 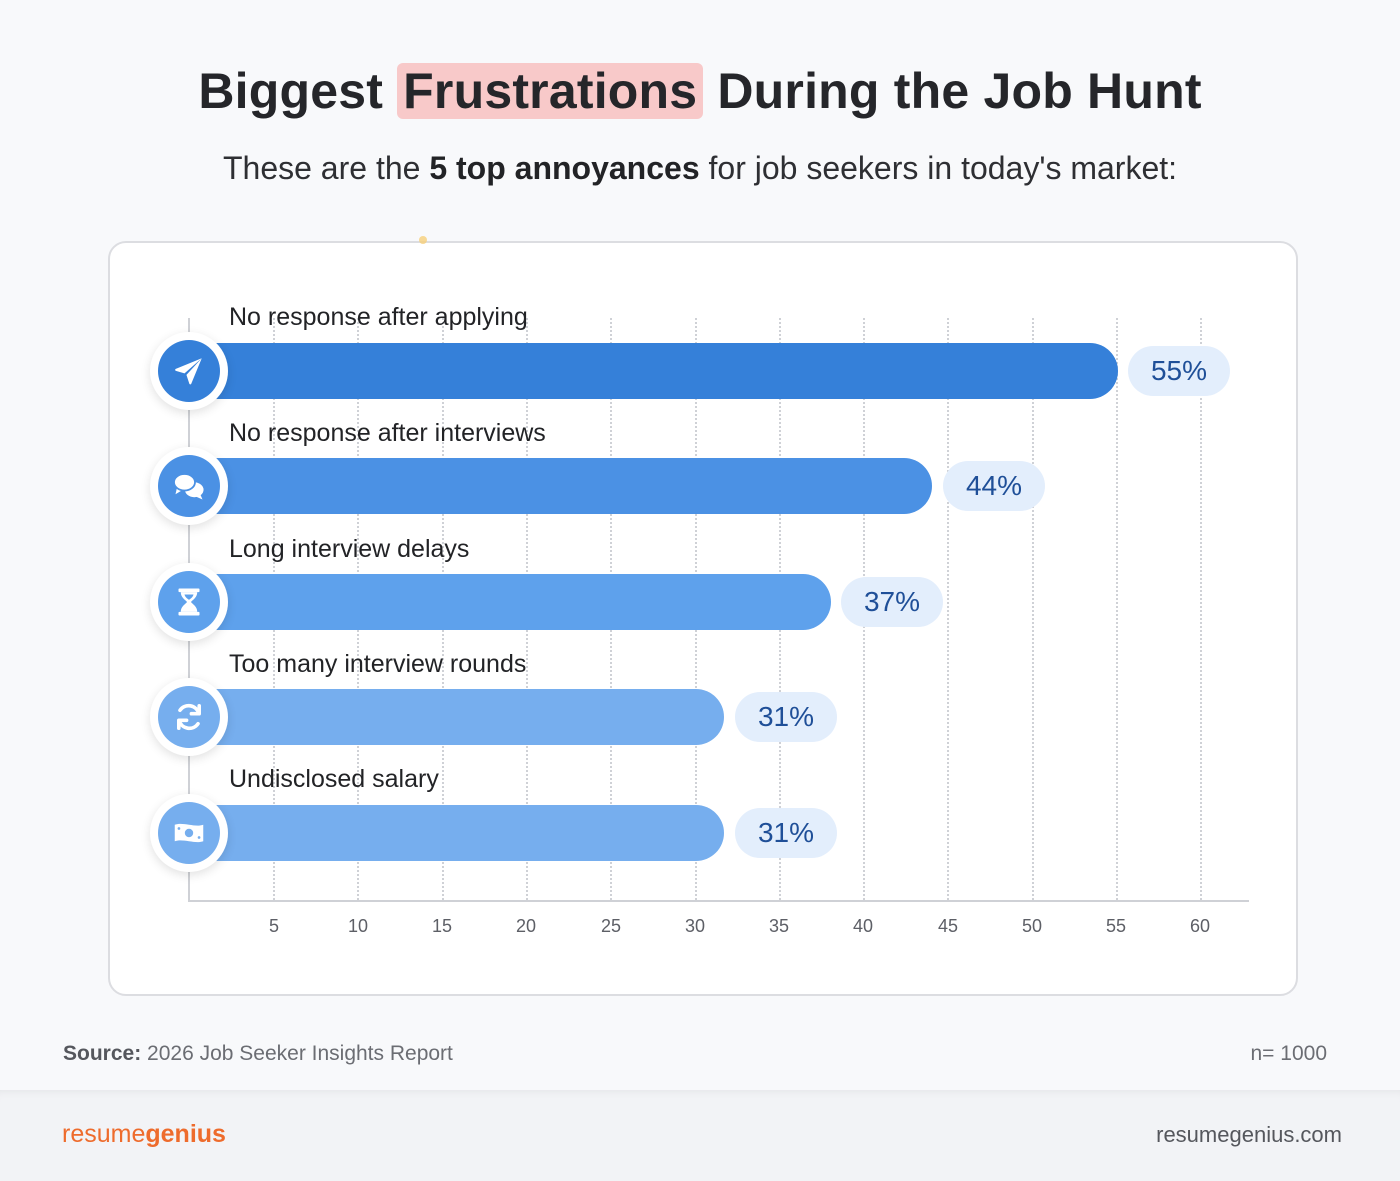 I want to click on decorative-dot, so click(x=423, y=240).